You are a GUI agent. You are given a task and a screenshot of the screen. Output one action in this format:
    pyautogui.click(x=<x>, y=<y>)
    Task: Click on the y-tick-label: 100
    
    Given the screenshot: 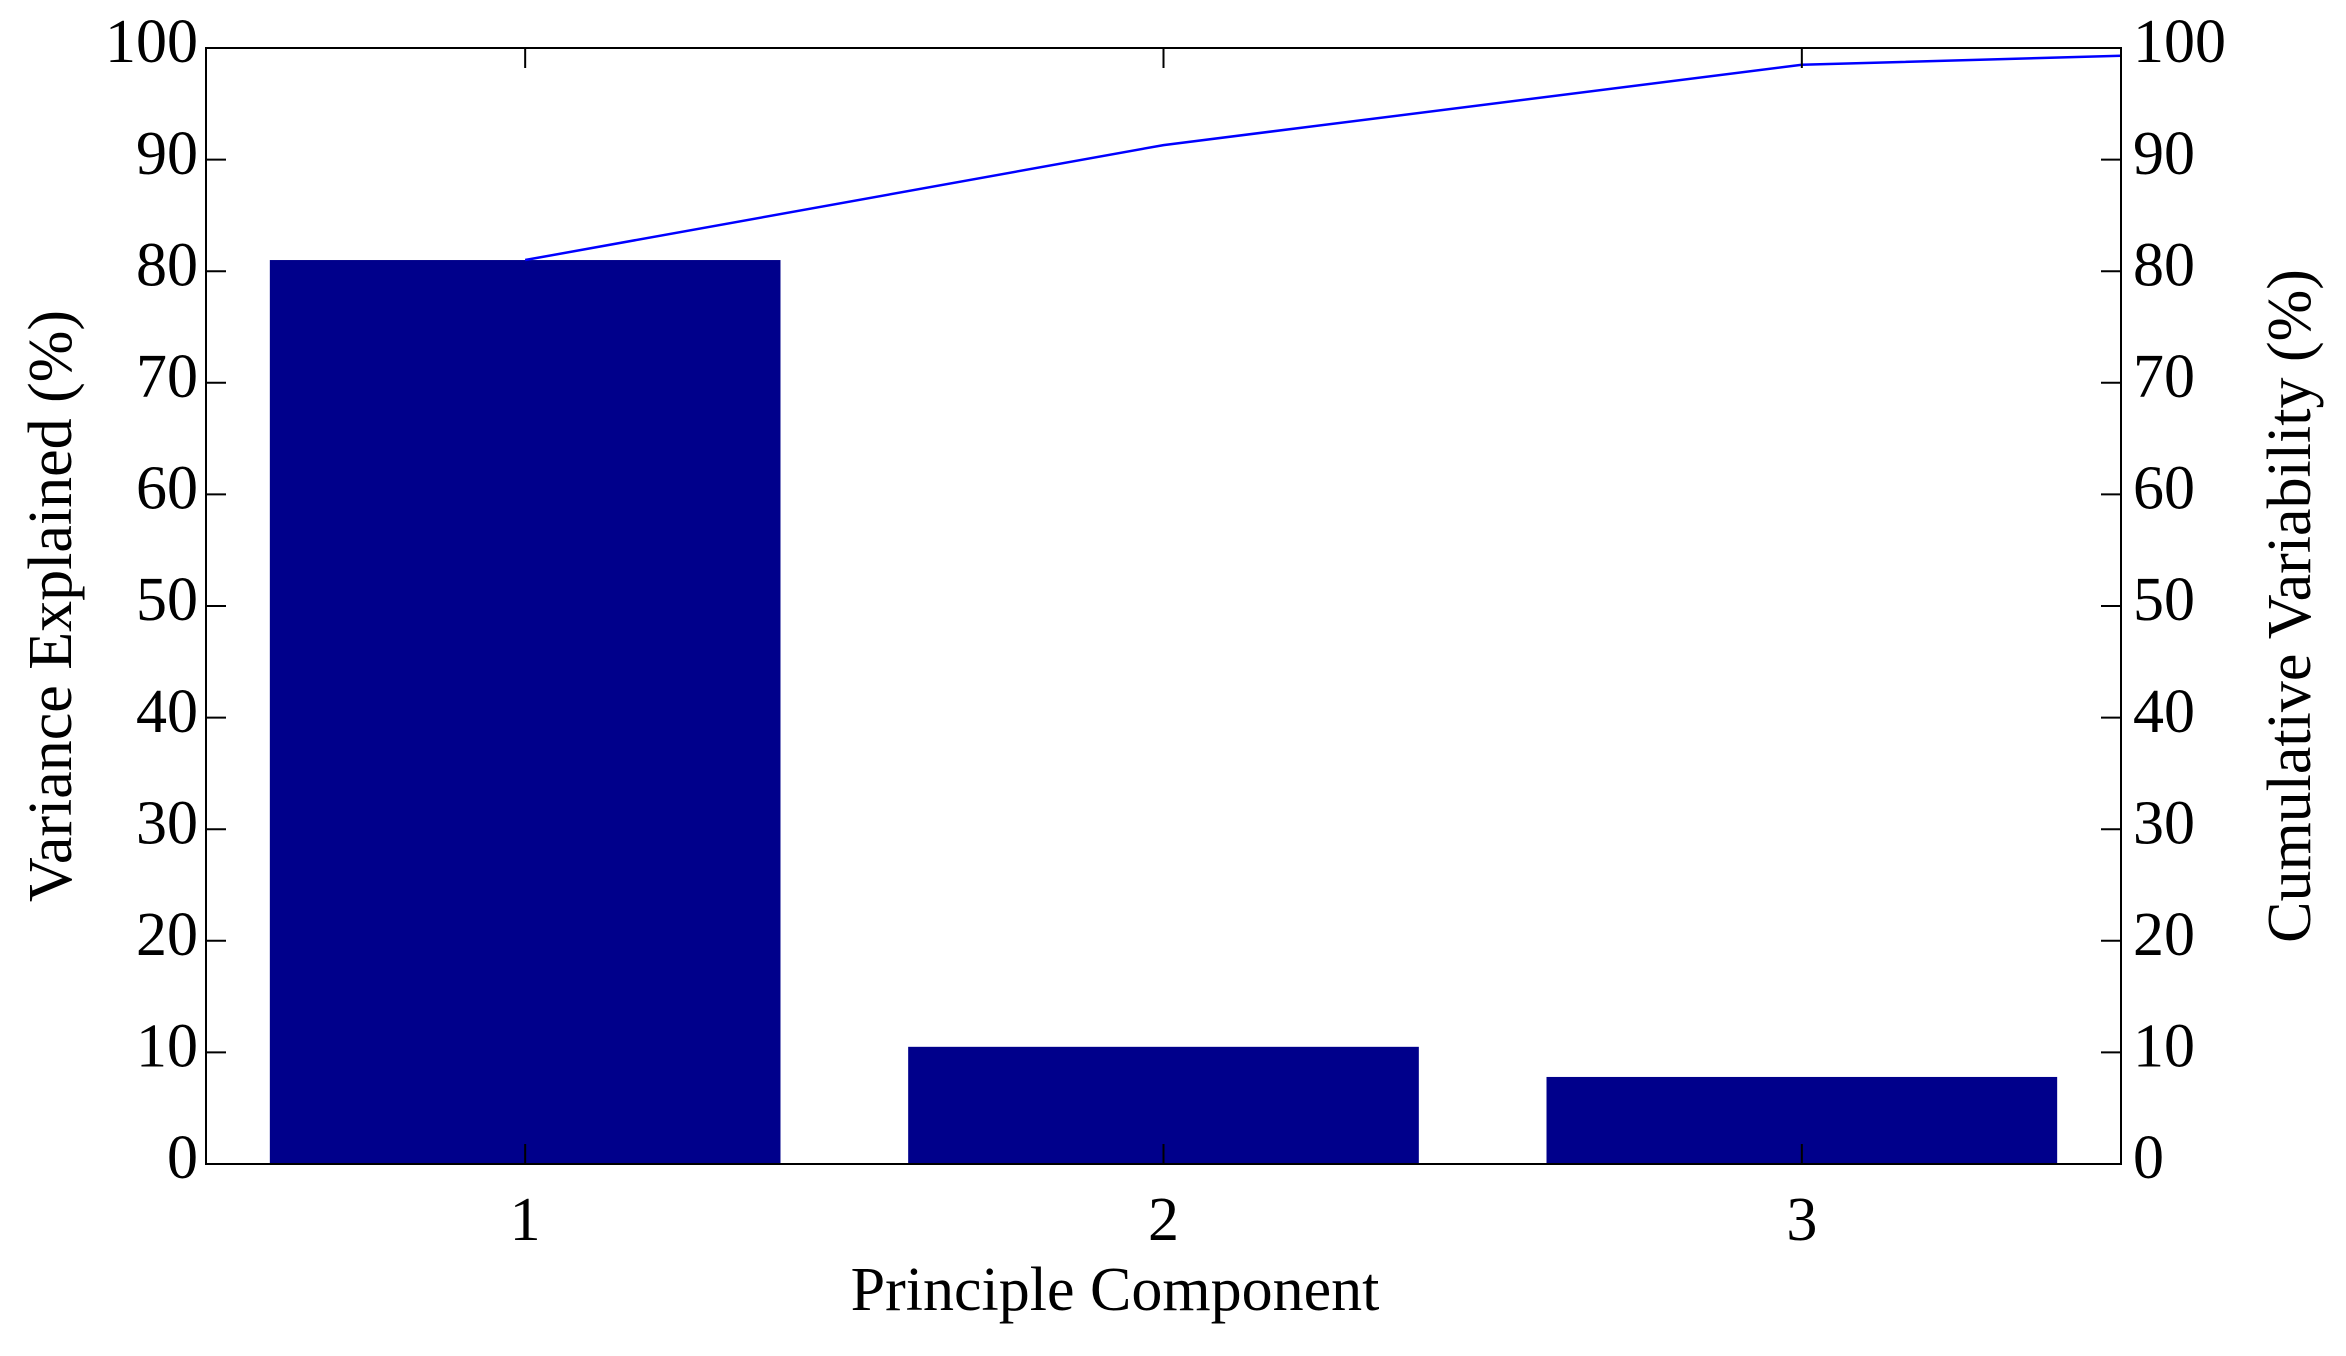 What is the action you would take?
    pyautogui.click(x=151, y=42)
    